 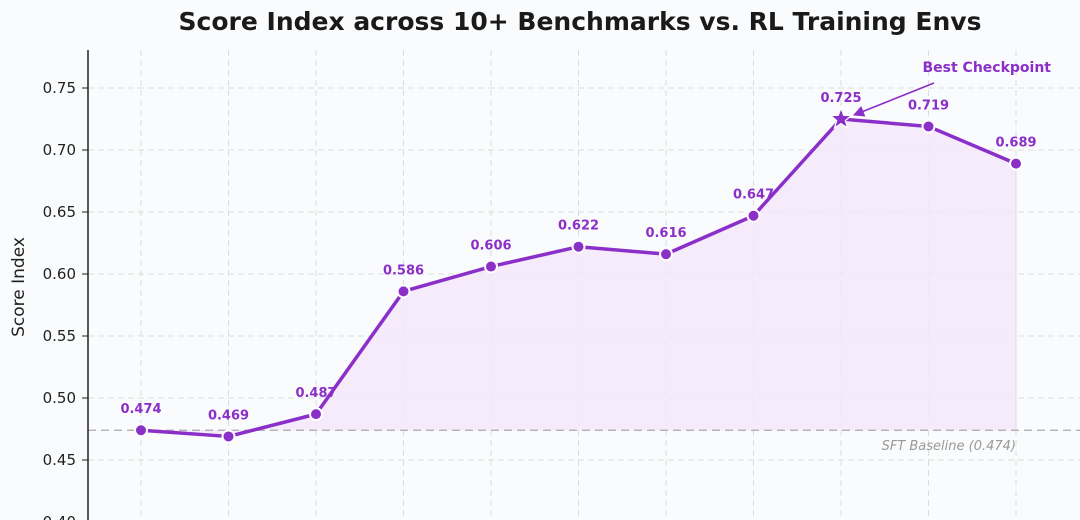 What do you see at coordinates (841, 118) in the screenshot?
I see `best-point-star` at bounding box center [841, 118].